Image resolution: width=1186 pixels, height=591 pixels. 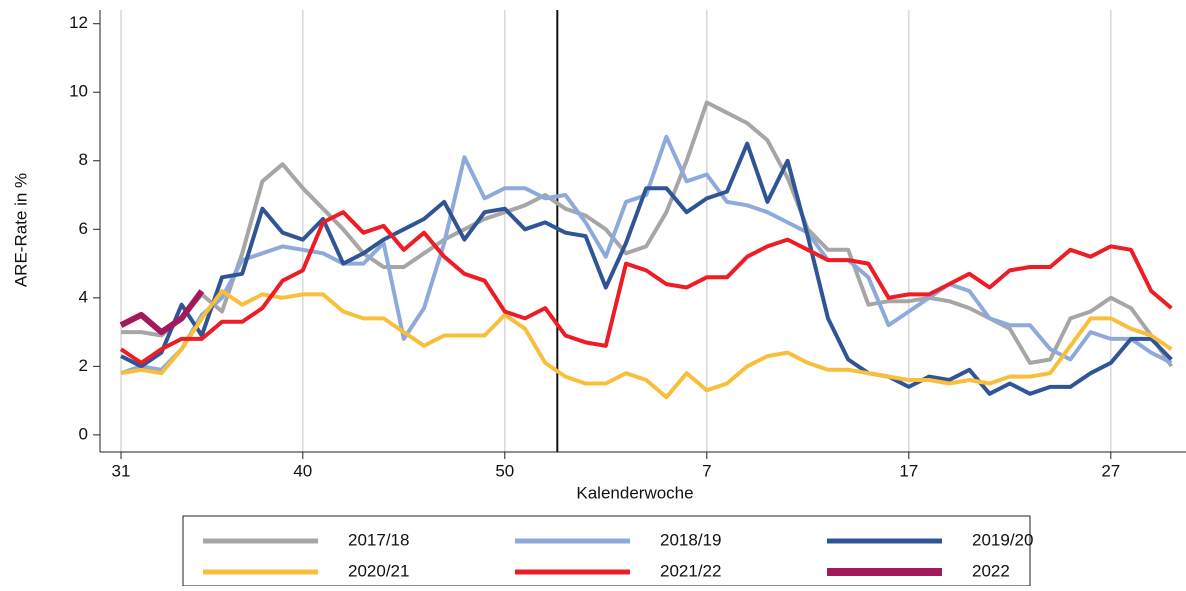 What do you see at coordinates (1110, 470) in the screenshot?
I see `x-tick-label: 27` at bounding box center [1110, 470].